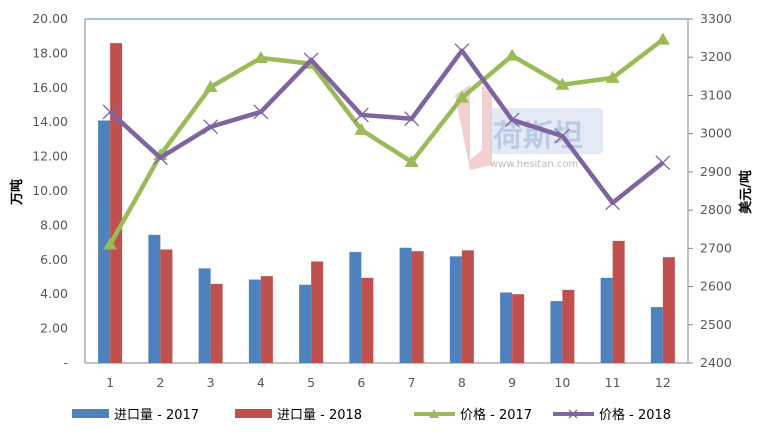 Image resolution: width=768 pixels, height=441 pixels. I want to click on x-tick-label: 3, so click(211, 382).